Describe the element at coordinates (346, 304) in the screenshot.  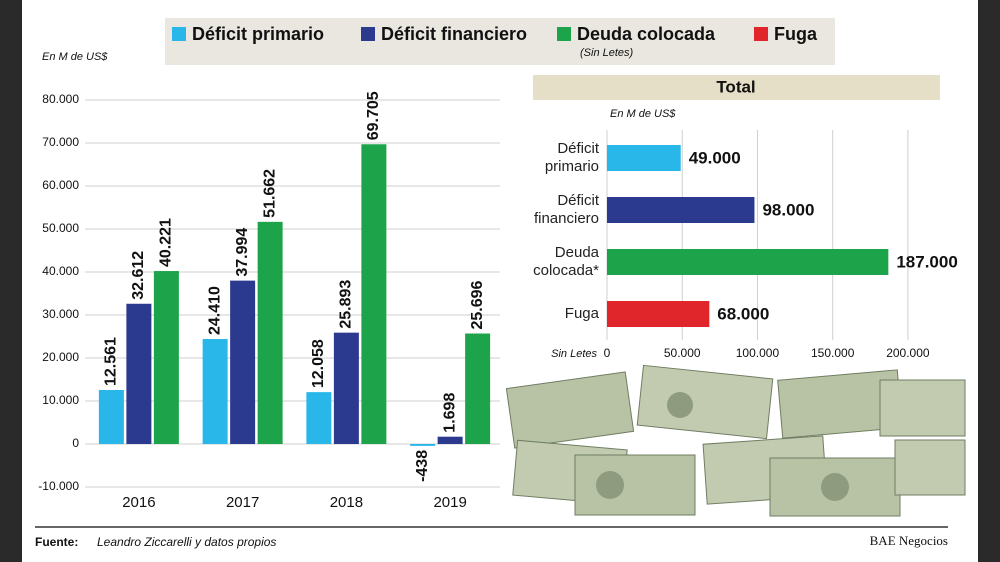
I see `value-label: 25.893` at that location.